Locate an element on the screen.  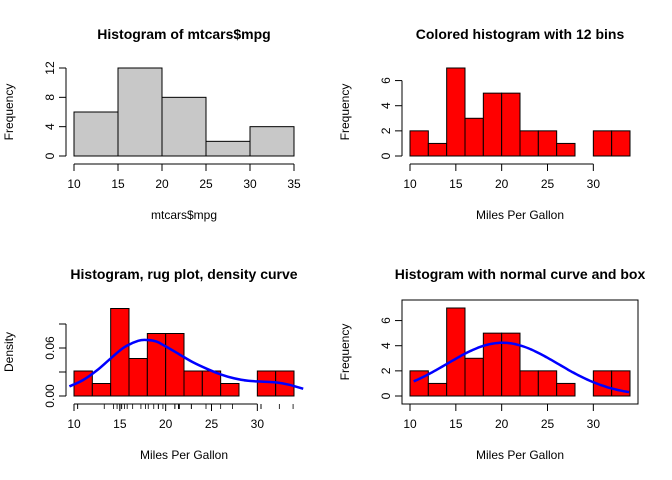
chart-title: Histogram of mtcars$mpg is located at coordinates (183, 34).